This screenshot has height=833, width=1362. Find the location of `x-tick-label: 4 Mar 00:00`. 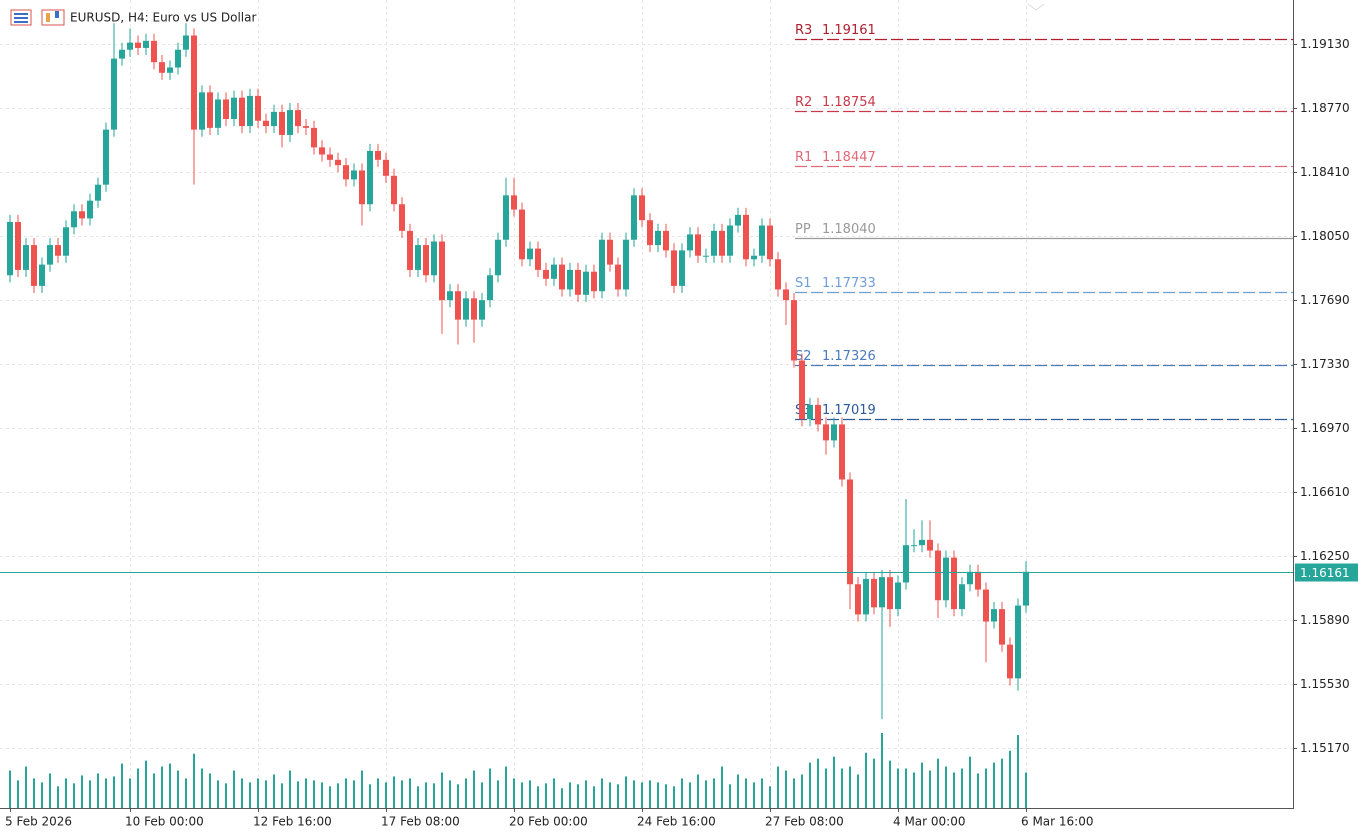

x-tick-label: 4 Mar 00:00 is located at coordinates (929, 822).